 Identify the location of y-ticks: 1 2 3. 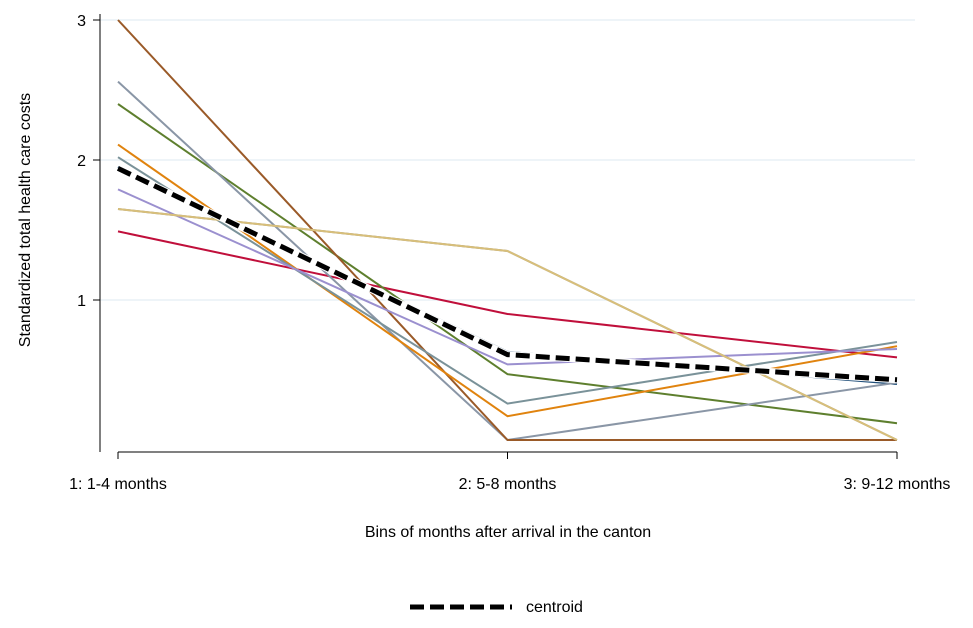
(88, 161).